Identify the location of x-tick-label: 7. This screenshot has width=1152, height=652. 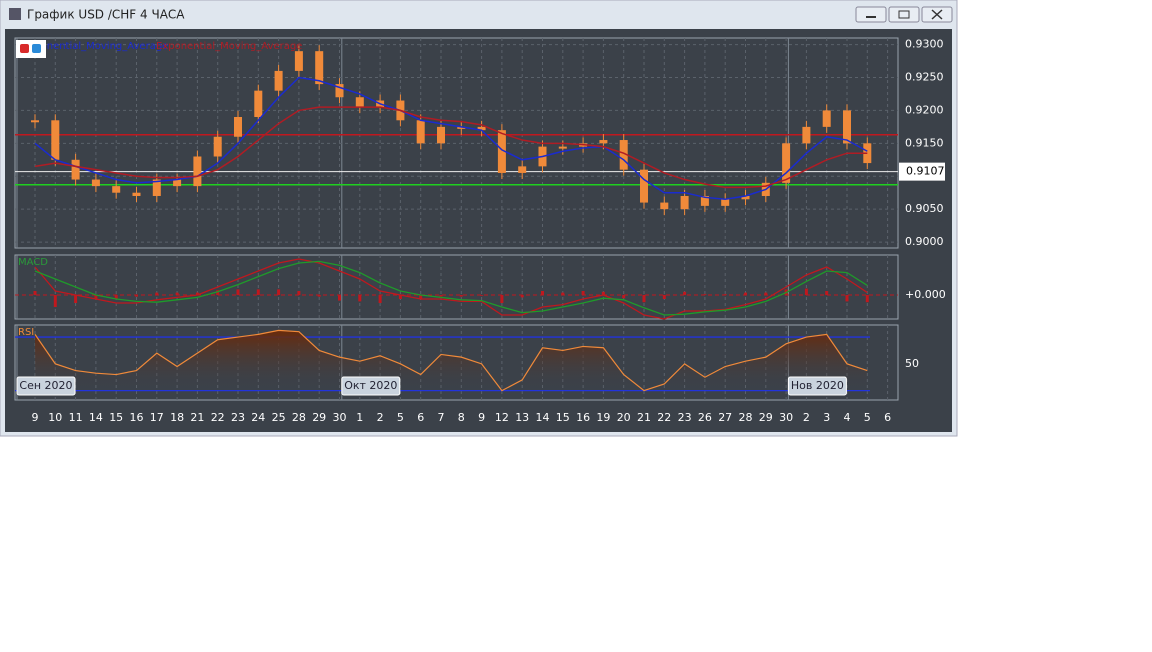
(441, 417).